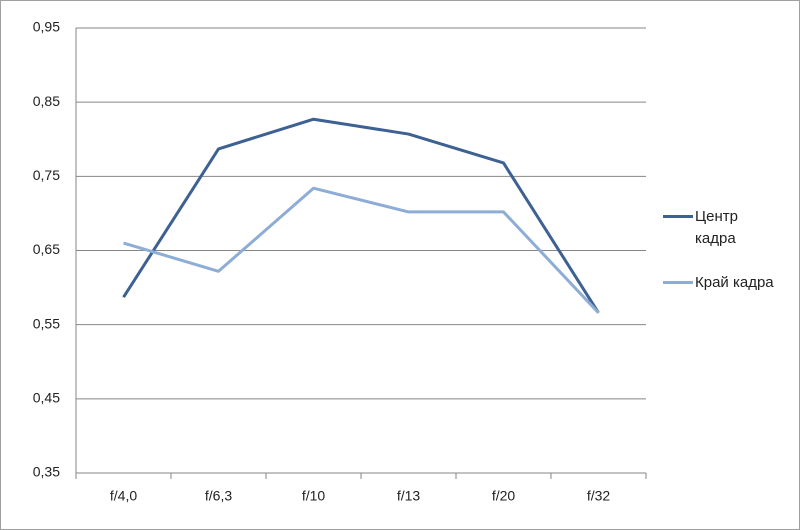 This screenshot has height=530, width=800. What do you see at coordinates (409, 496) in the screenshot?
I see `x-tick-label: f/13` at bounding box center [409, 496].